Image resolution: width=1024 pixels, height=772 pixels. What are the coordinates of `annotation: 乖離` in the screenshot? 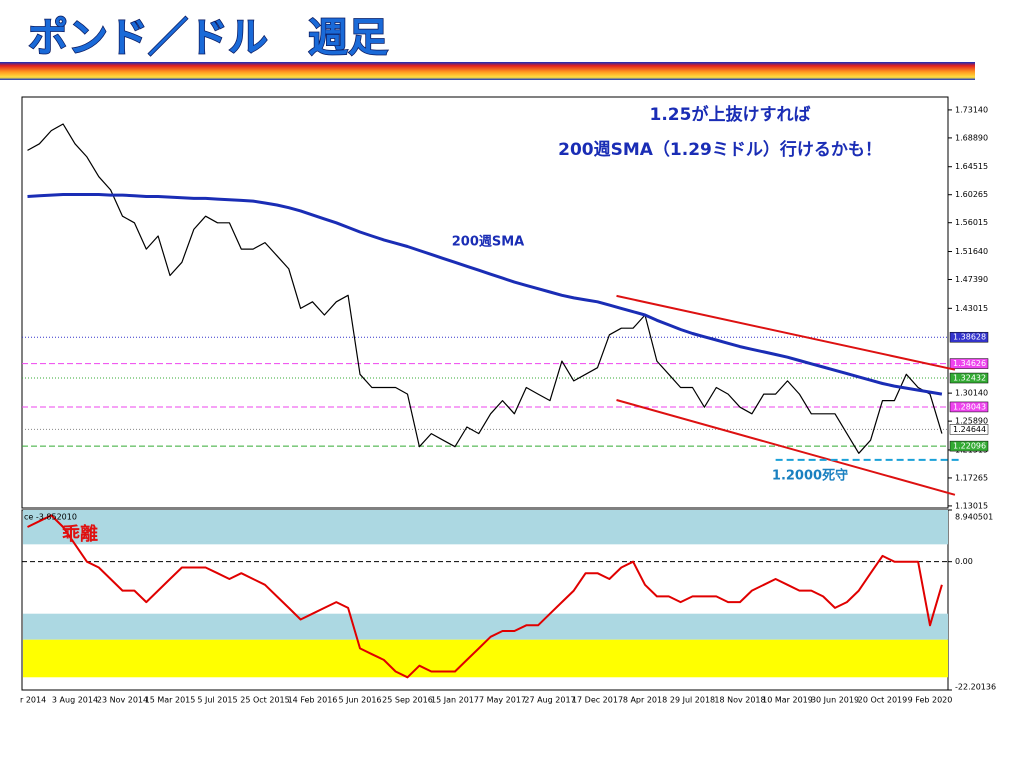 It's located at (80, 534).